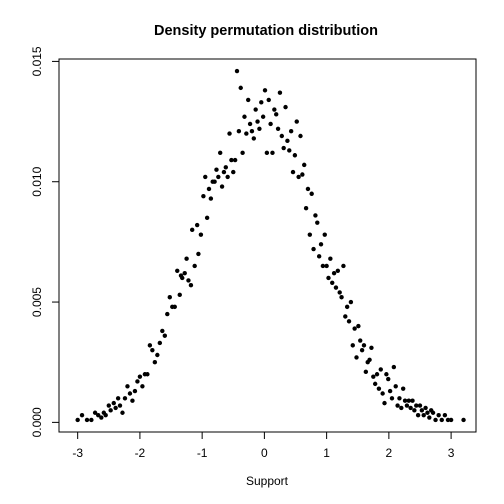  Describe the element at coordinates (45, 241) in the screenshot. I see `y-axis: 0.000 0.005 0.010 0.015` at that location.